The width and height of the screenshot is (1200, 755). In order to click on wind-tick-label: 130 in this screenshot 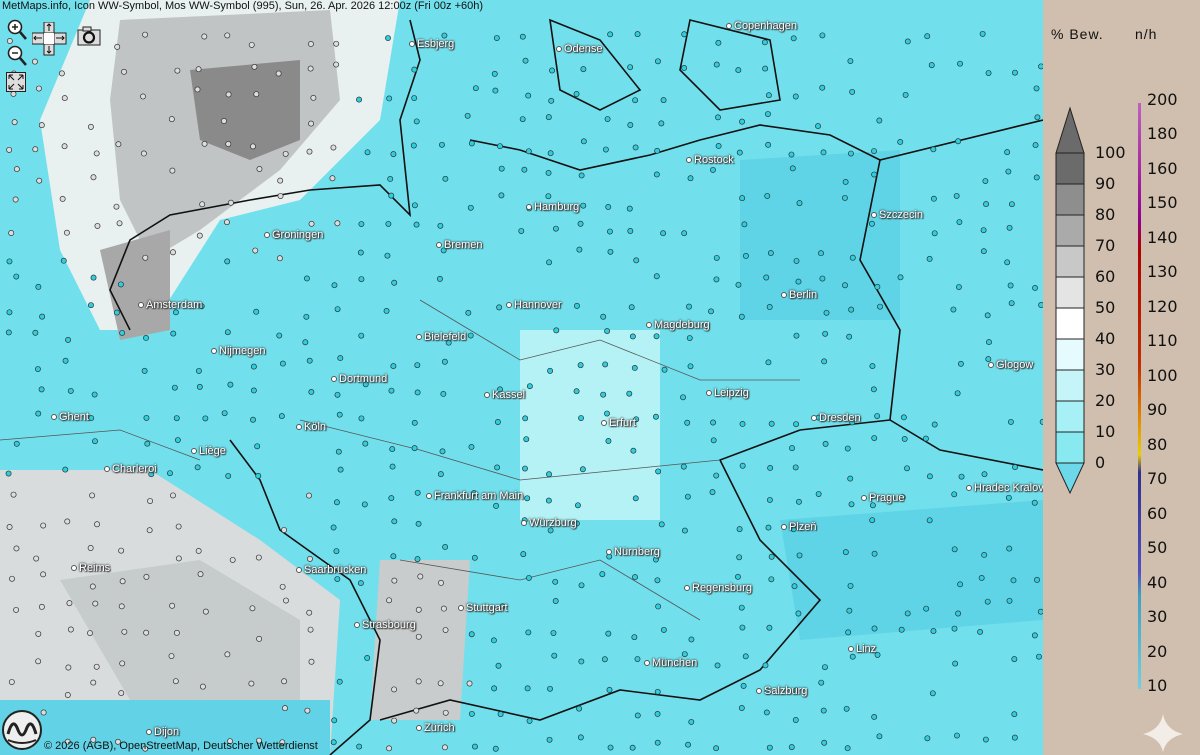, I will do `click(1162, 272)`.